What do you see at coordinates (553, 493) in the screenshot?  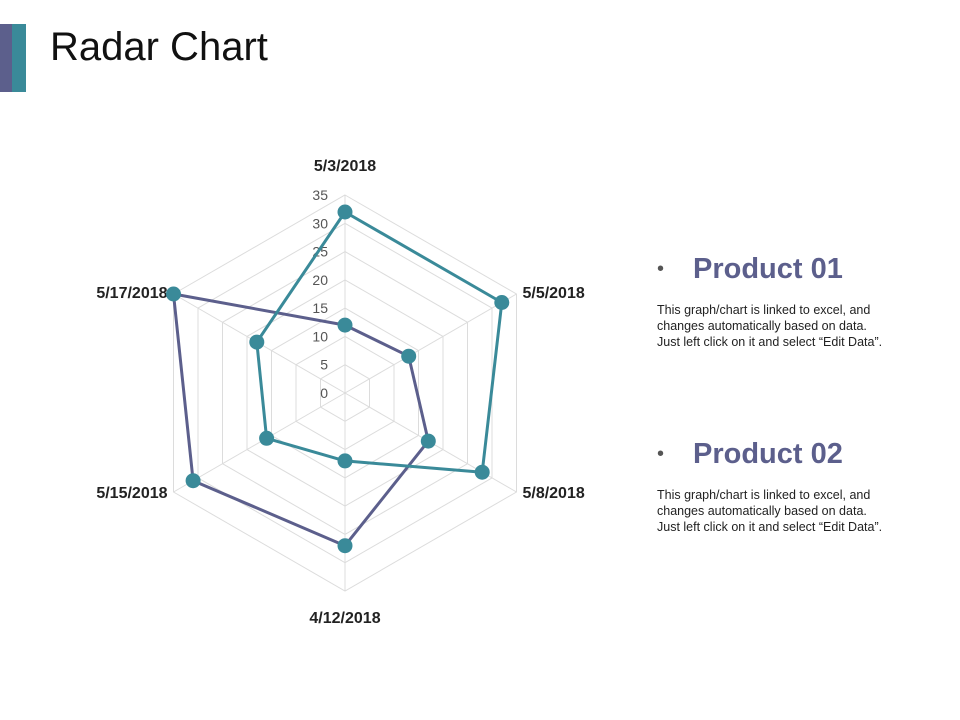 I see `category-label: 5/8/2018` at bounding box center [553, 493].